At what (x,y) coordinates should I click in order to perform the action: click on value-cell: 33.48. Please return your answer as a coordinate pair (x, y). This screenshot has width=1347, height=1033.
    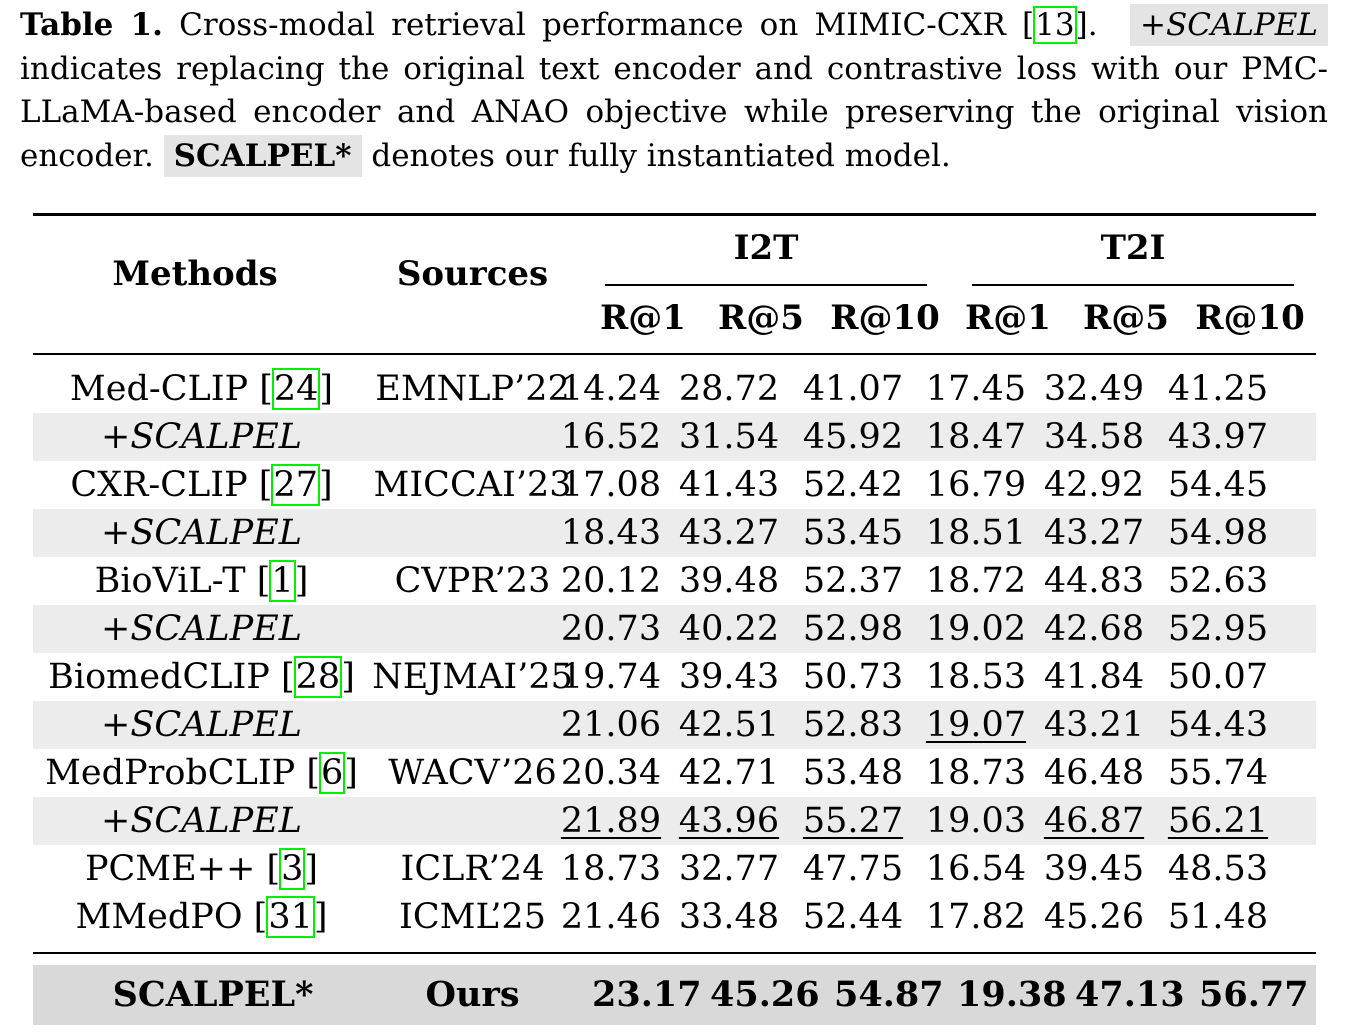
    Looking at the image, I should click on (729, 917).